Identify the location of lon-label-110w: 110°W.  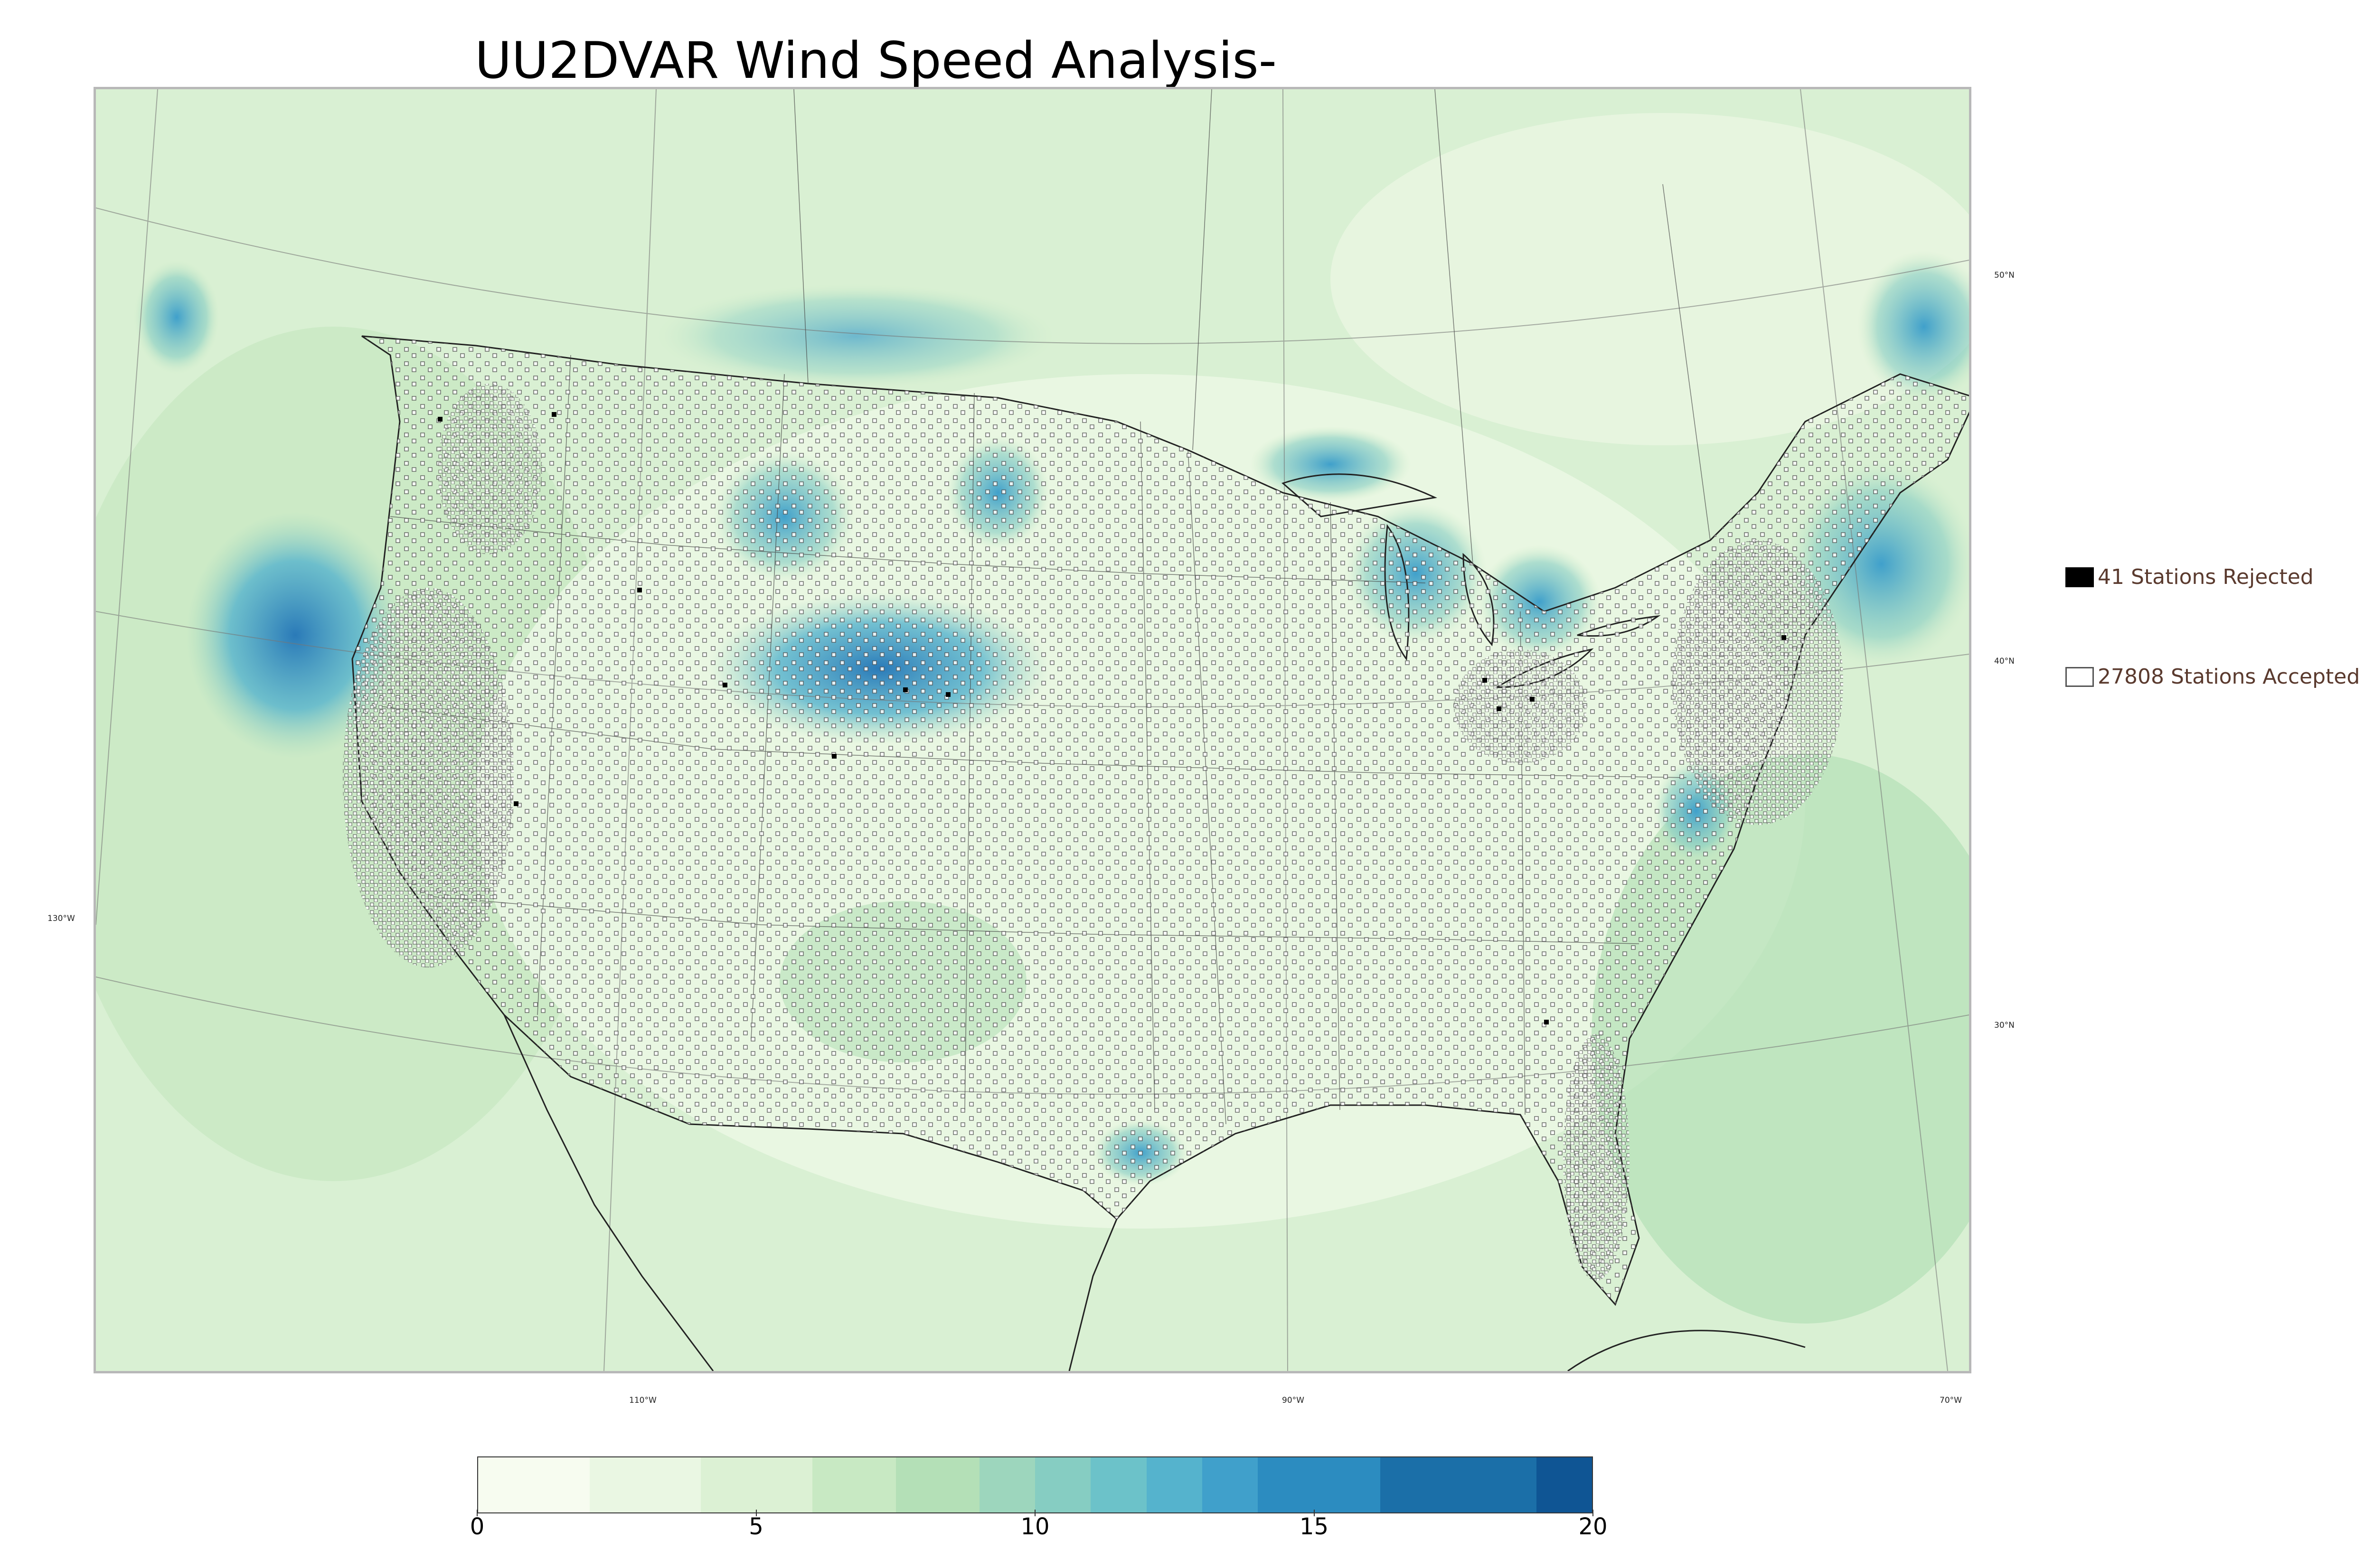
(643, 1400).